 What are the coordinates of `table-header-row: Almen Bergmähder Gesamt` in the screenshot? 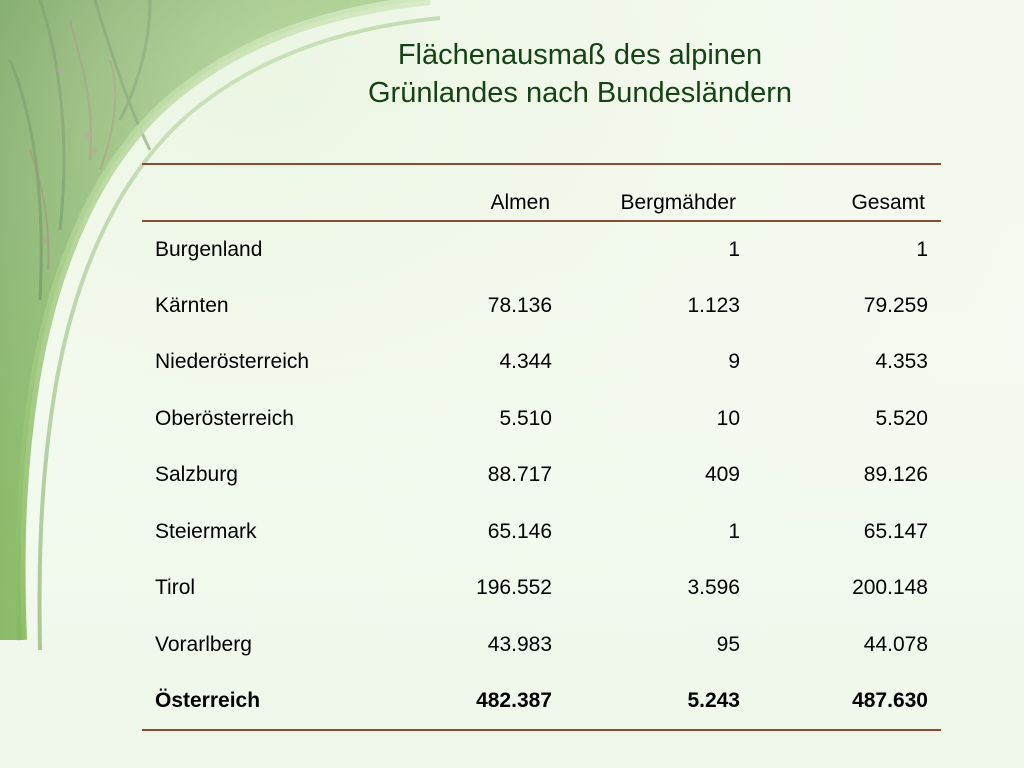 It's located at (541, 192).